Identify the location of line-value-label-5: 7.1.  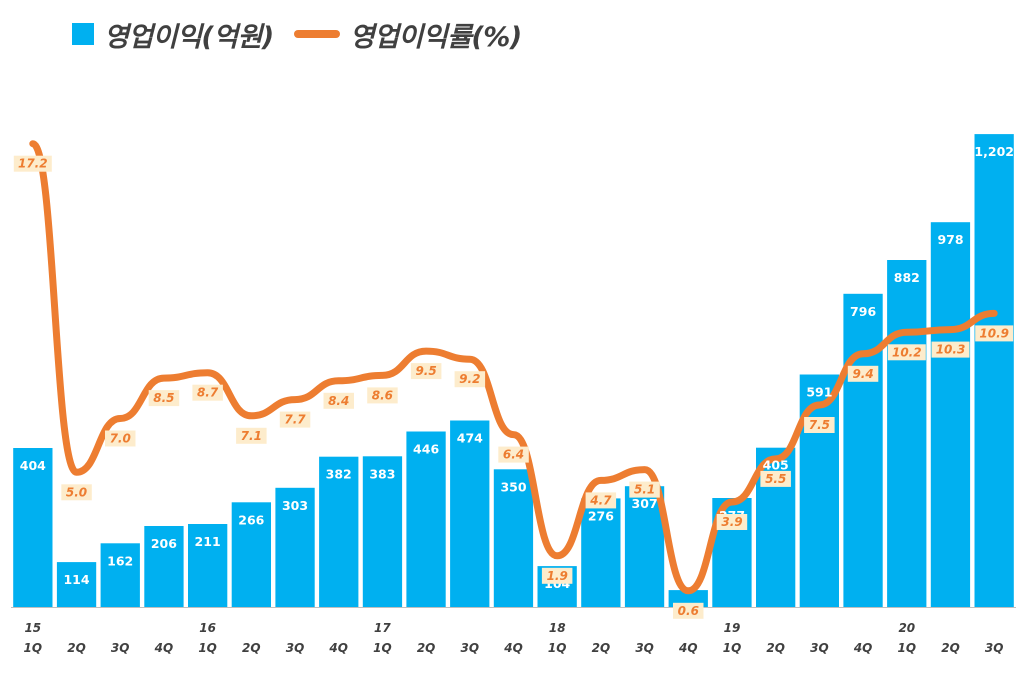
(251, 436).